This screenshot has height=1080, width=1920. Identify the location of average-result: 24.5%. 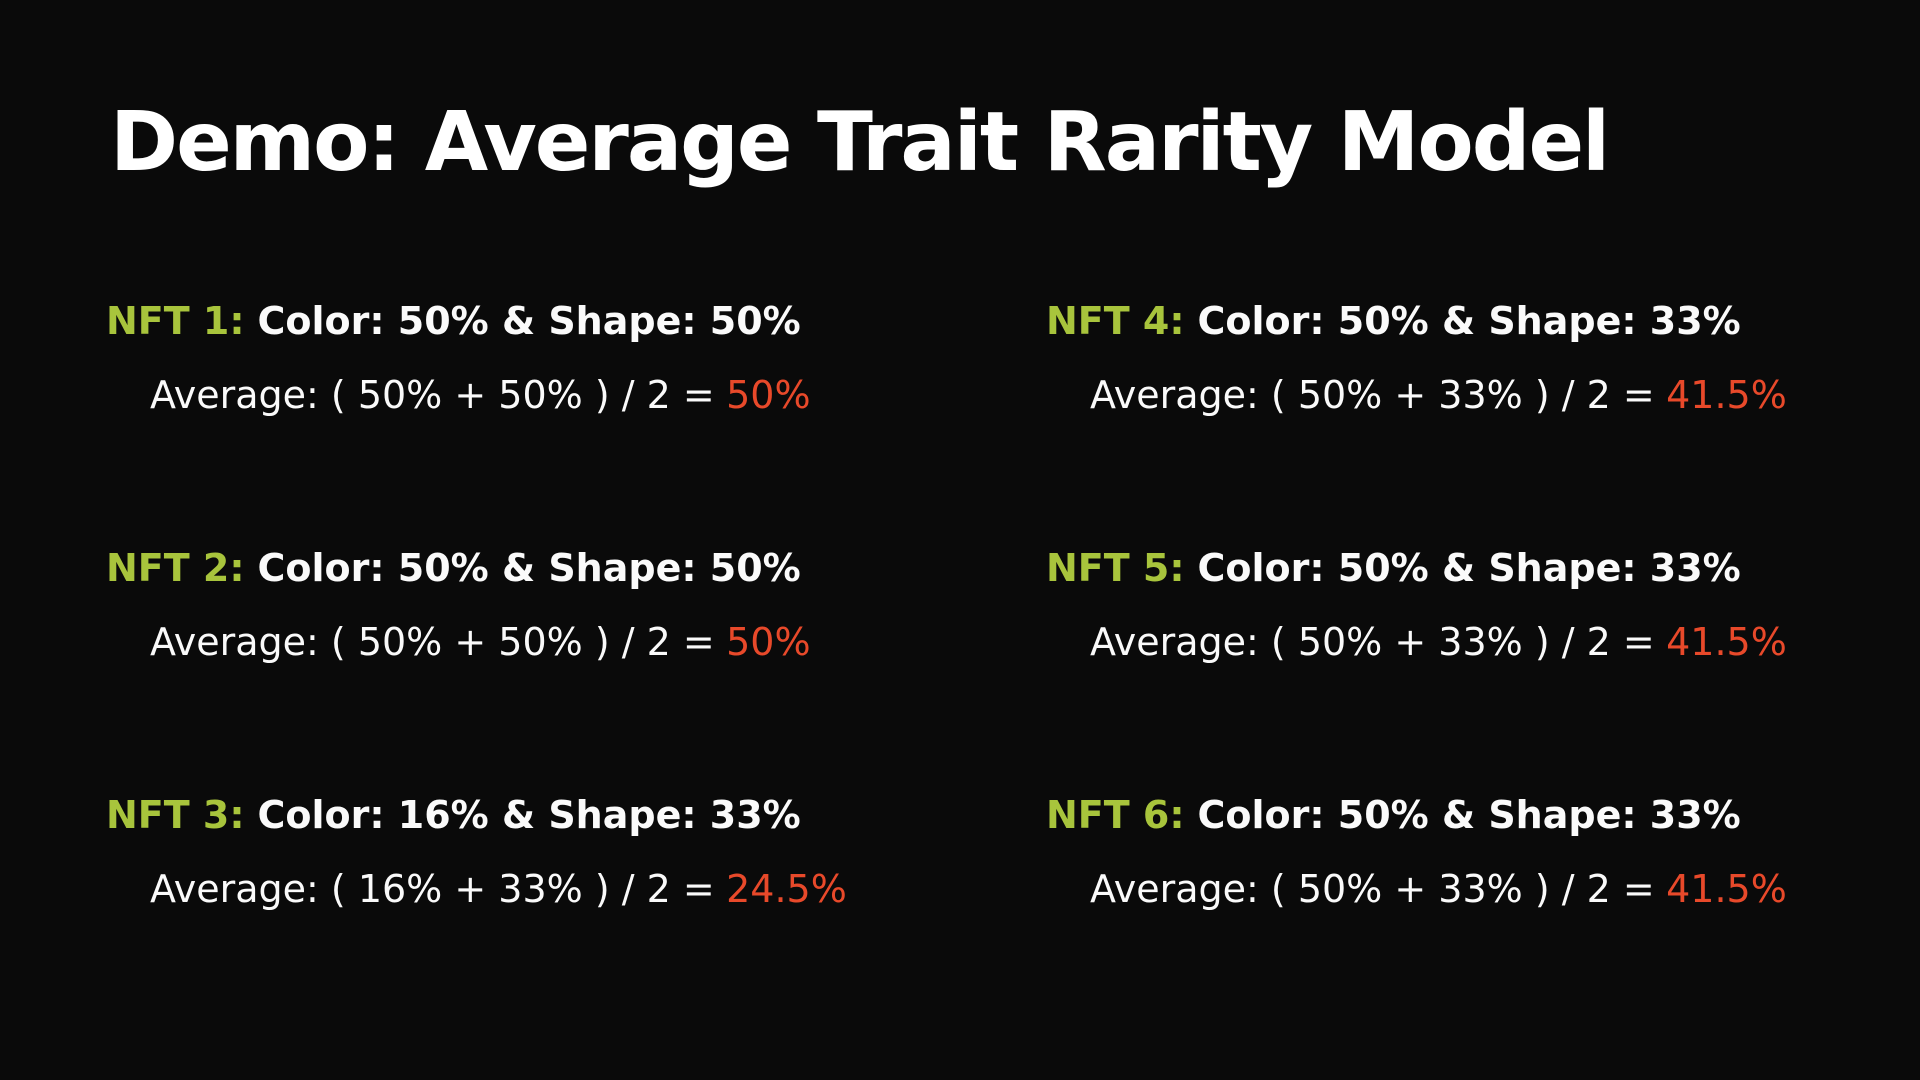
(786, 888).